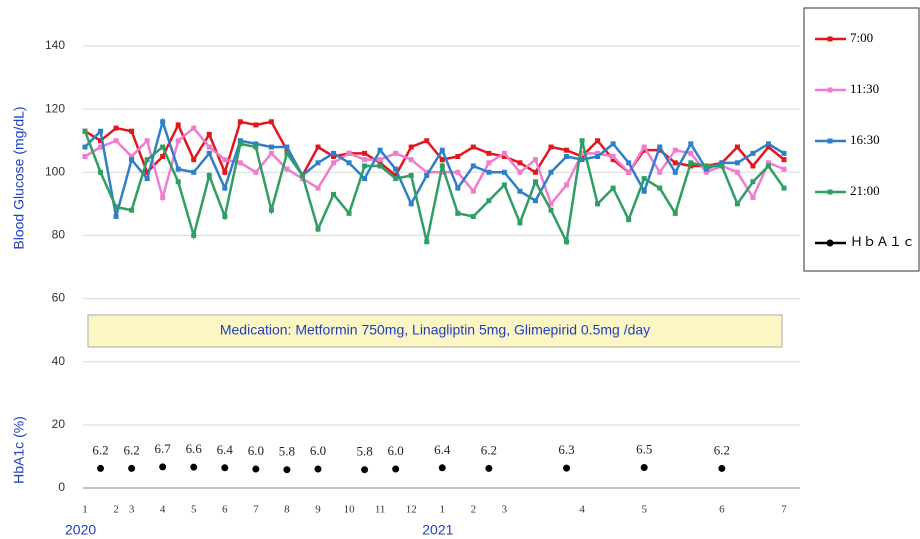 The height and width of the screenshot is (539, 920). Describe the element at coordinates (864, 88) in the screenshot. I see `legend-label: 11:30` at that location.